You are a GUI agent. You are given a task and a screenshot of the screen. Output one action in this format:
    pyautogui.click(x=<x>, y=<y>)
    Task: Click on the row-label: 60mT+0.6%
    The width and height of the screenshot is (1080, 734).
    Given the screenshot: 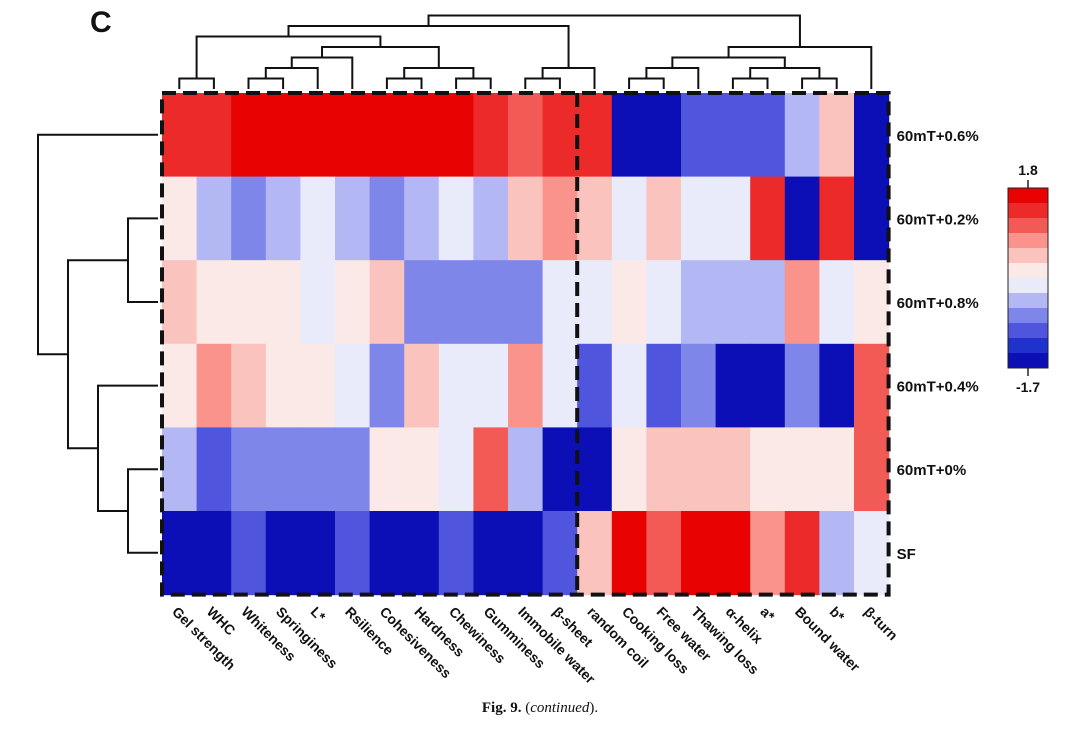 What is the action you would take?
    pyautogui.click(x=938, y=136)
    